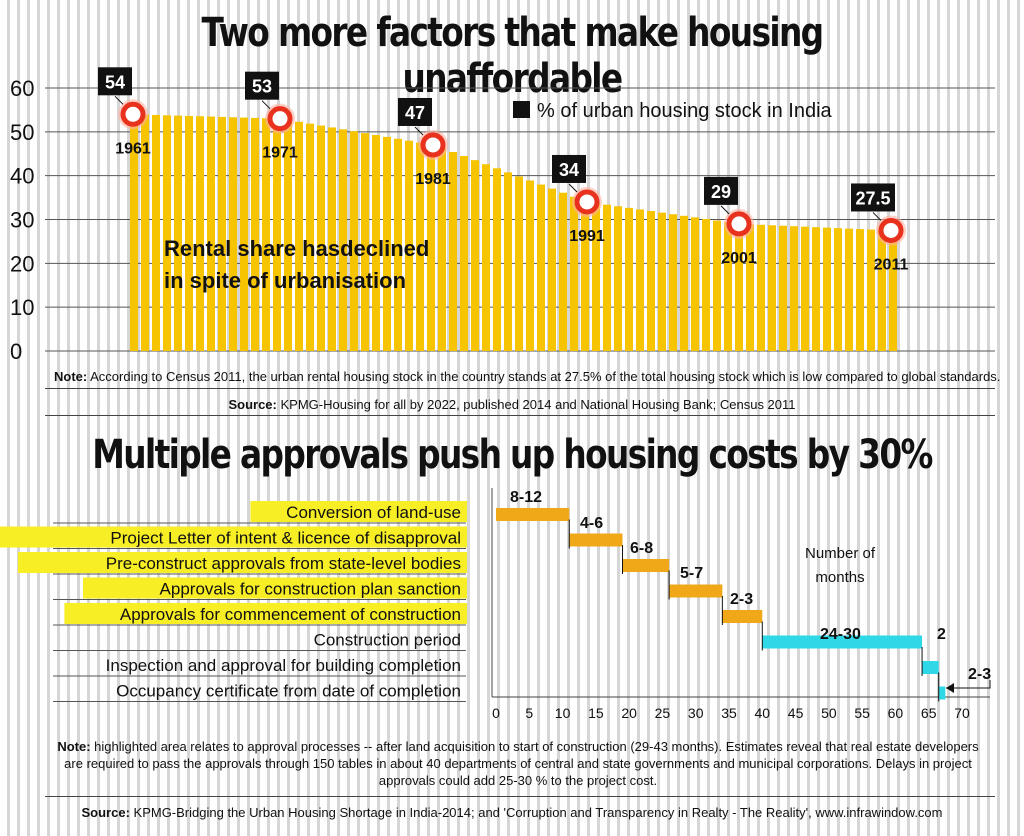 The image size is (1024, 836). Describe the element at coordinates (641, 548) in the screenshot. I see `range-label: 6-8` at that location.